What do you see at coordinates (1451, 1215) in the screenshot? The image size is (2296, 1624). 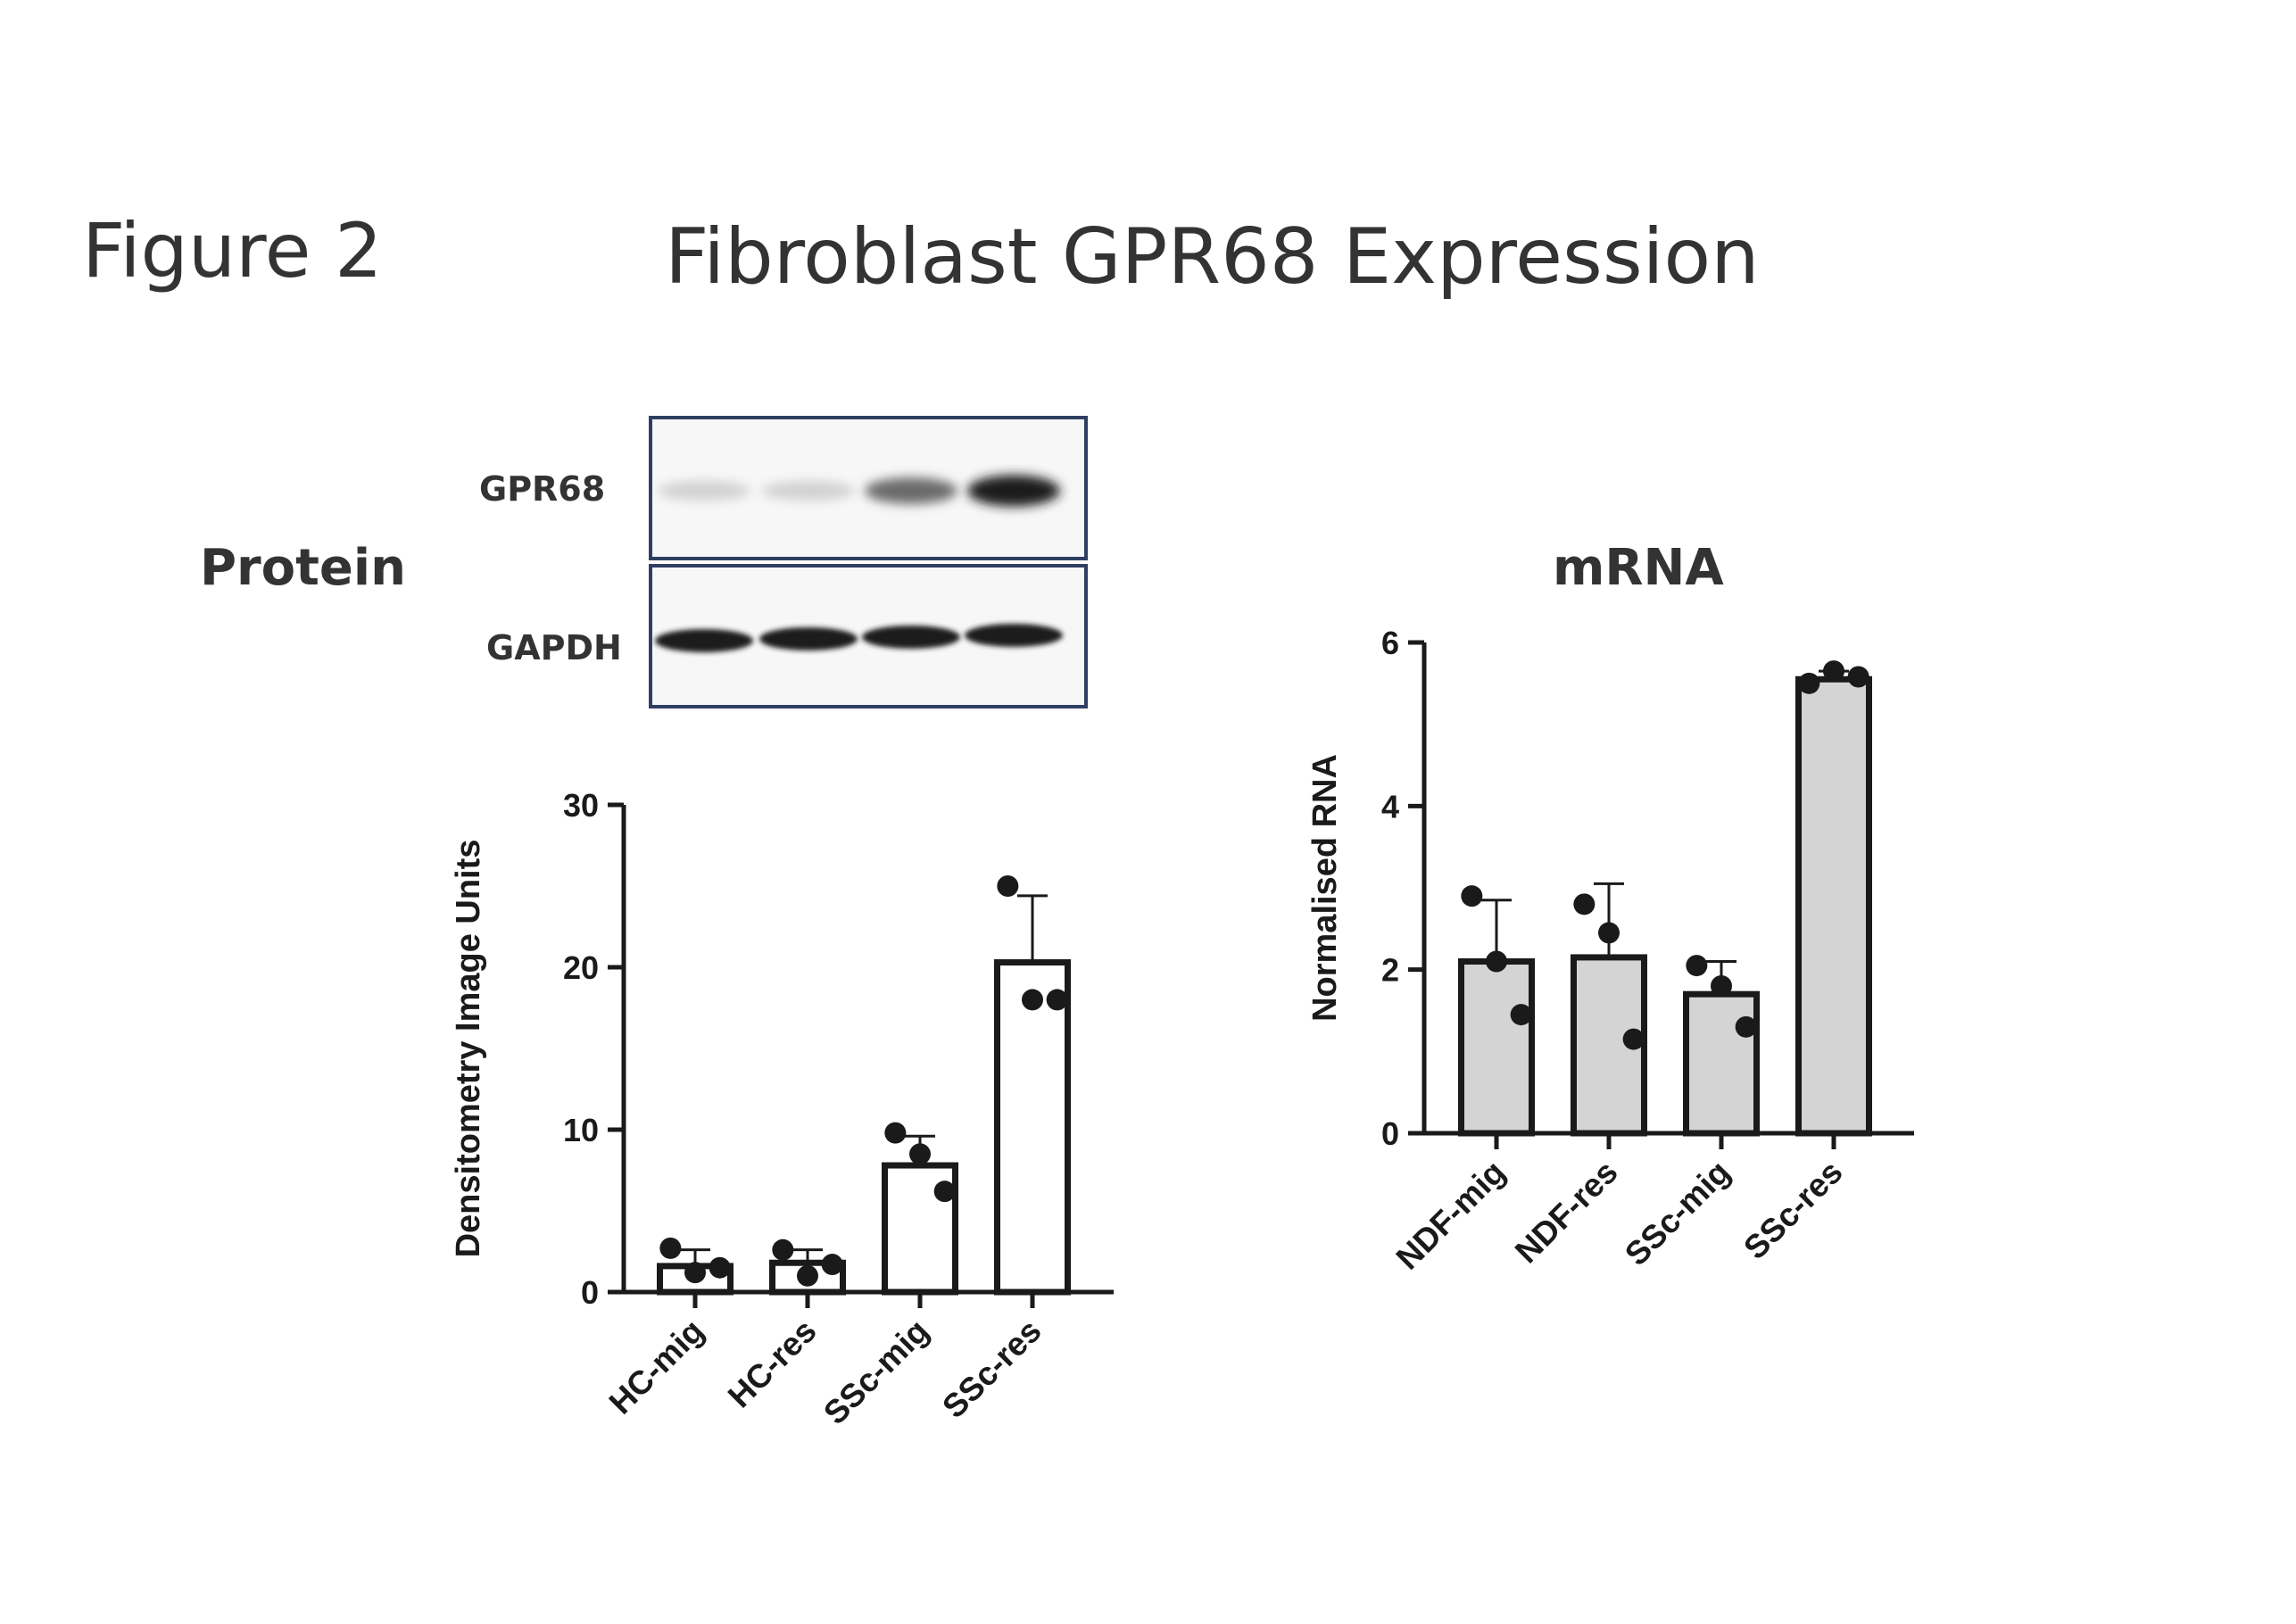 I see `x-tick-label: NDF-mig` at bounding box center [1451, 1215].